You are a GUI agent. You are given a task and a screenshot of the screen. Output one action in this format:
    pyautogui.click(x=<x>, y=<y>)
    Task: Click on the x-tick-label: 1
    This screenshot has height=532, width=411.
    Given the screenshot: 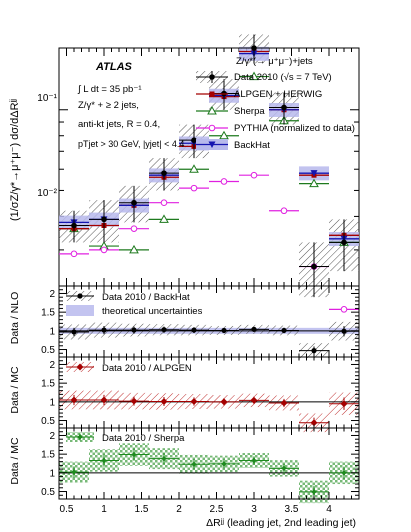 What is the action you would take?
    pyautogui.click(x=104, y=509)
    